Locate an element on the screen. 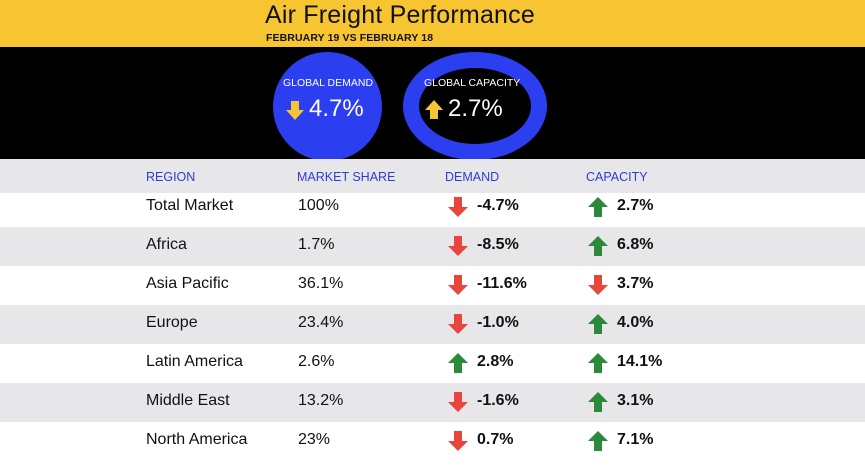 The image size is (865, 465). demand-cell: 2.8% is located at coordinates (495, 361).